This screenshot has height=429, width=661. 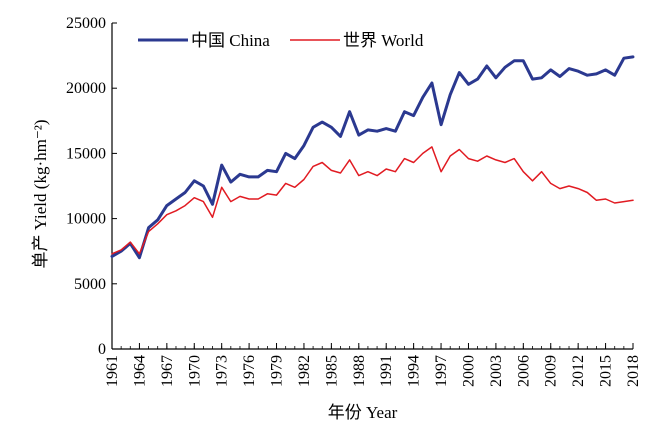 I want to click on x-tick-label: 1973, so click(x=222, y=371).